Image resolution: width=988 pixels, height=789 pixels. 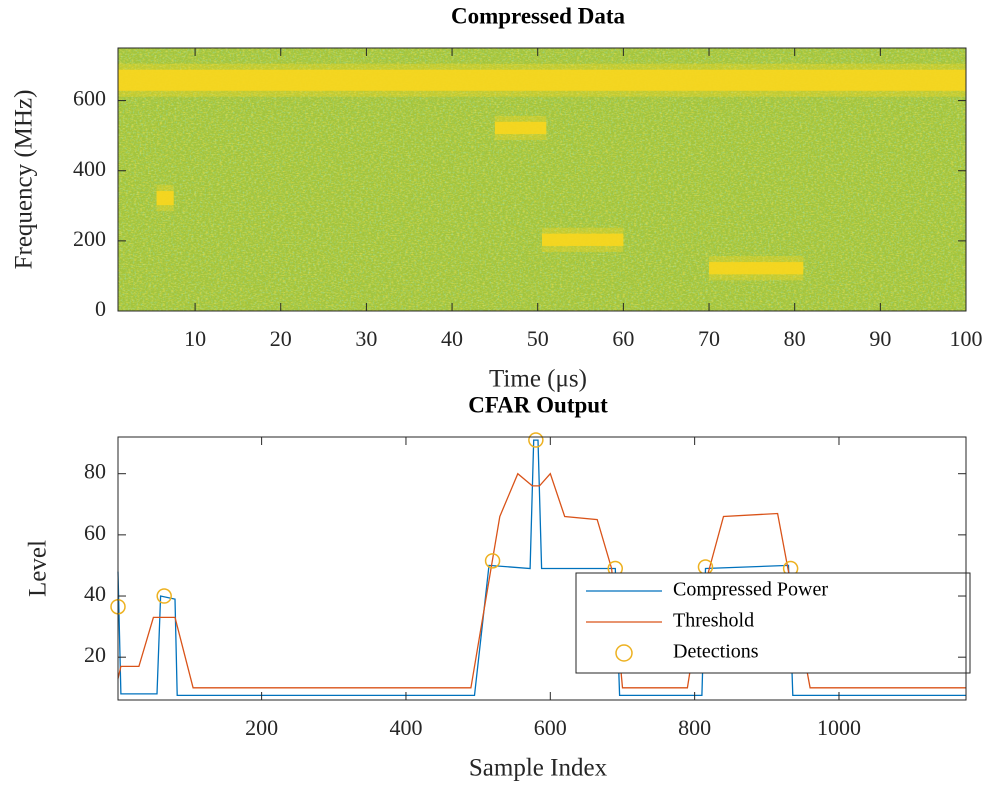 I want to click on x-tick-label: 80, so click(x=795, y=338).